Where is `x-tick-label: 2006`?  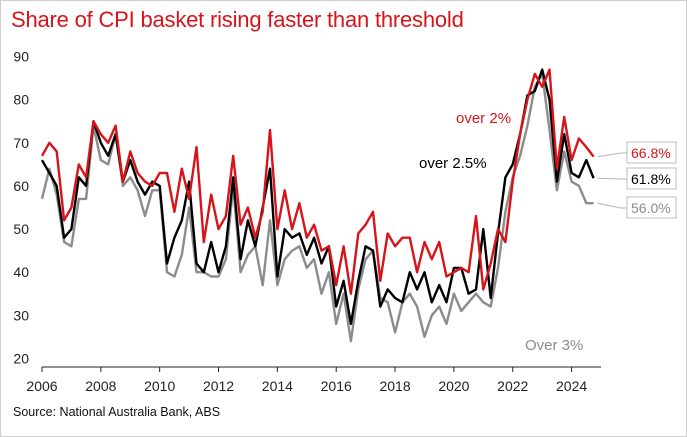
x-tick-label: 2006 is located at coordinates (41, 386).